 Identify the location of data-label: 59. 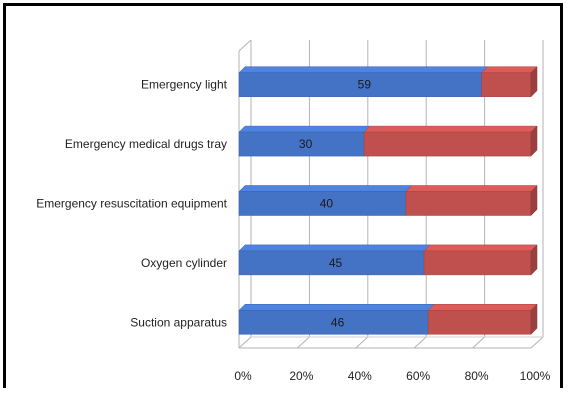
(365, 85).